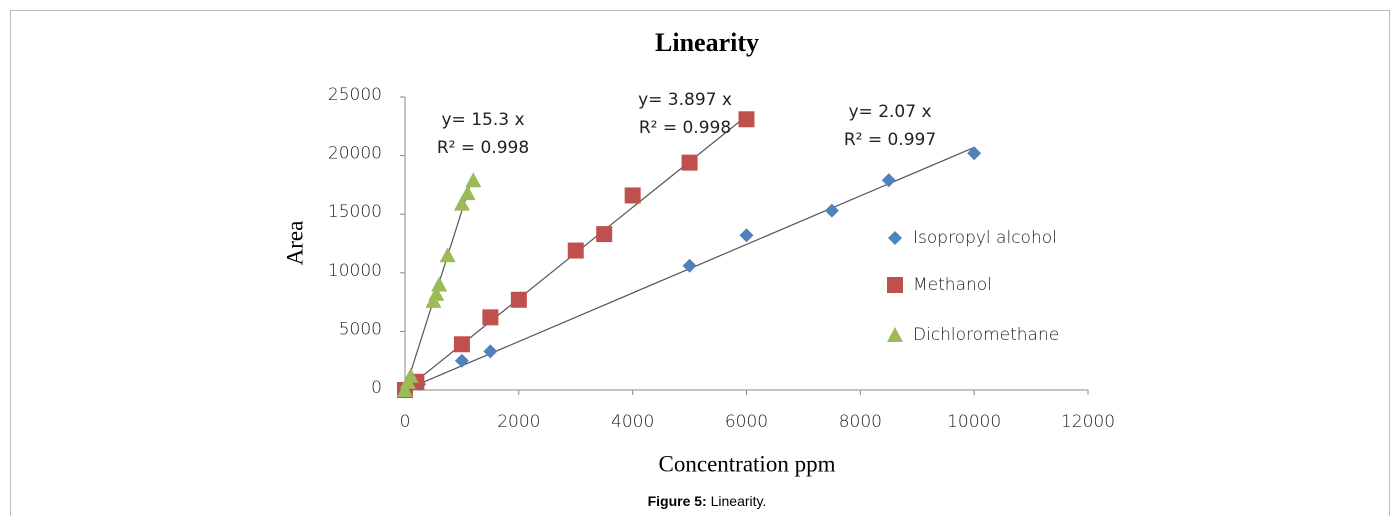  What do you see at coordinates (677, 501) in the screenshot?
I see `caption-label: Figure 5:` at bounding box center [677, 501].